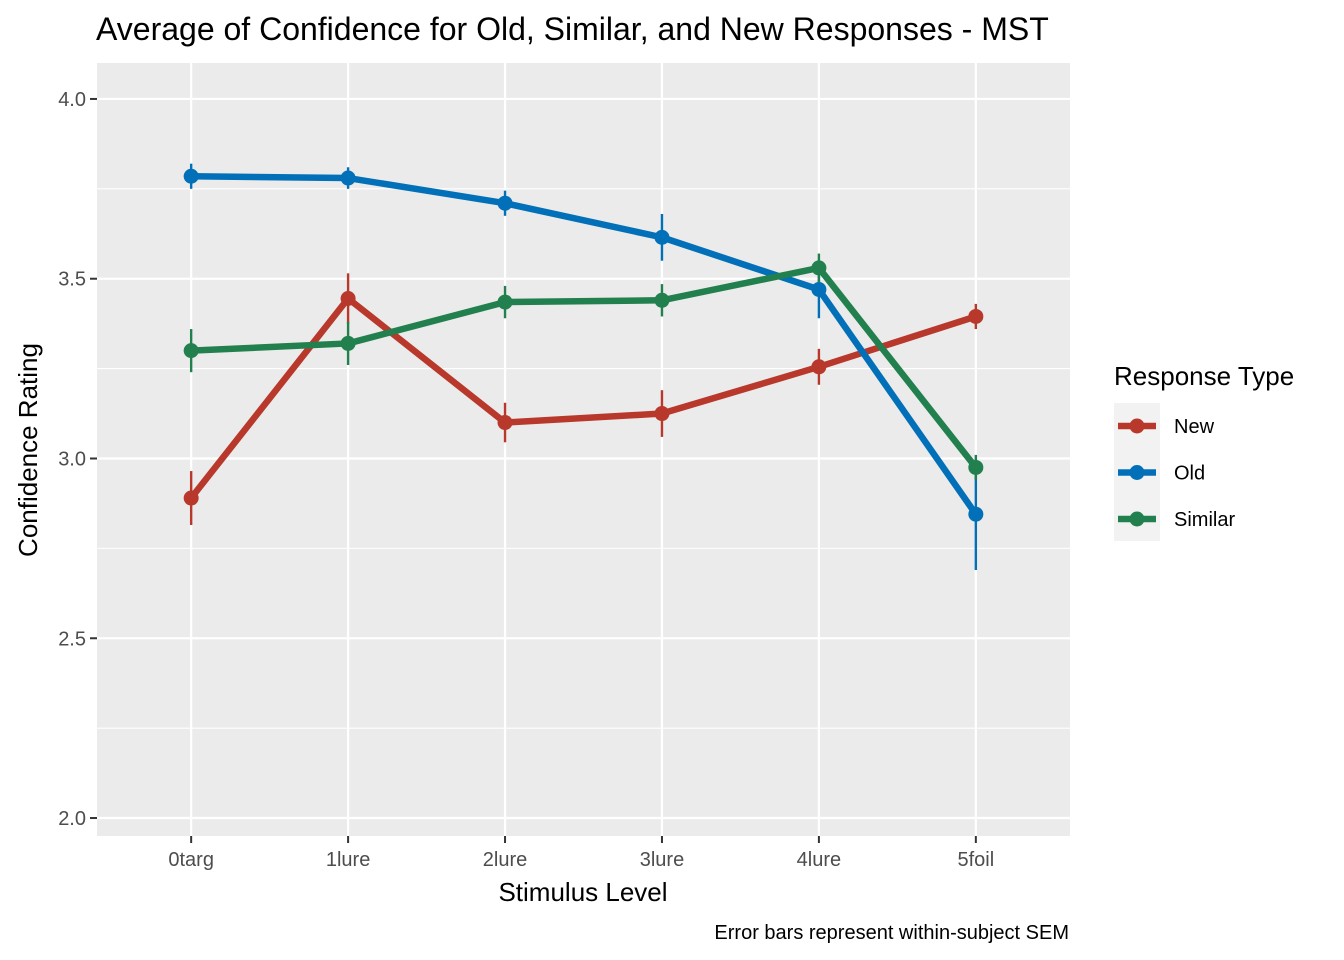 The image size is (1344, 960). I want to click on y-tick-label: 3.0, so click(72, 459).